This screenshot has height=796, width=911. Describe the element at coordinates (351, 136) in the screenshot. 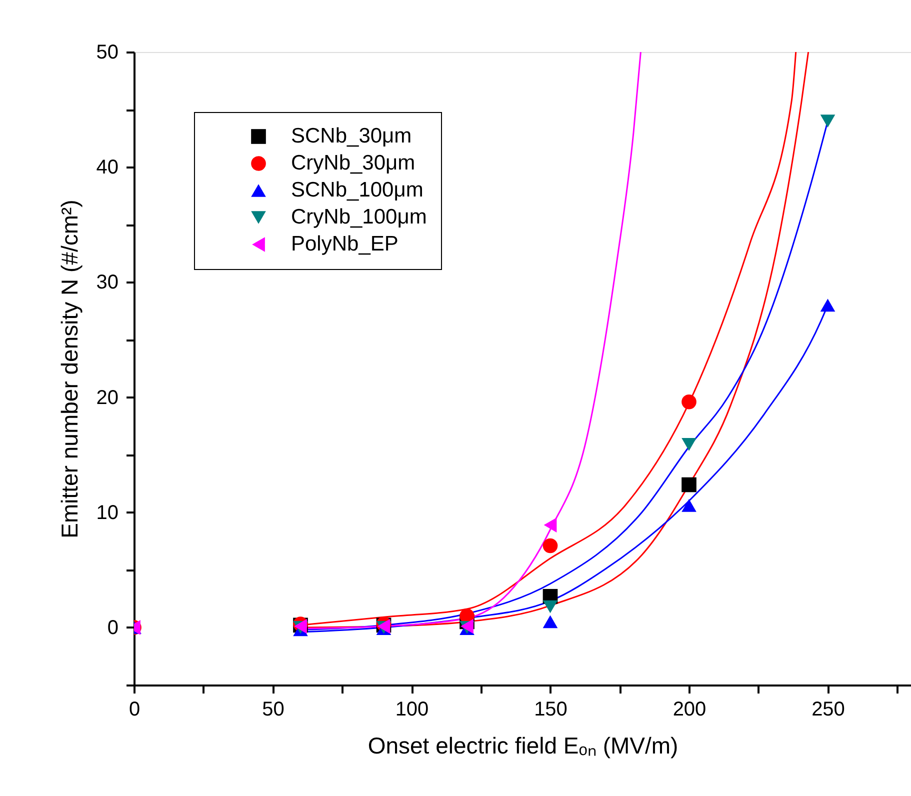

I see `legend-label: SCNb_30μm` at that location.